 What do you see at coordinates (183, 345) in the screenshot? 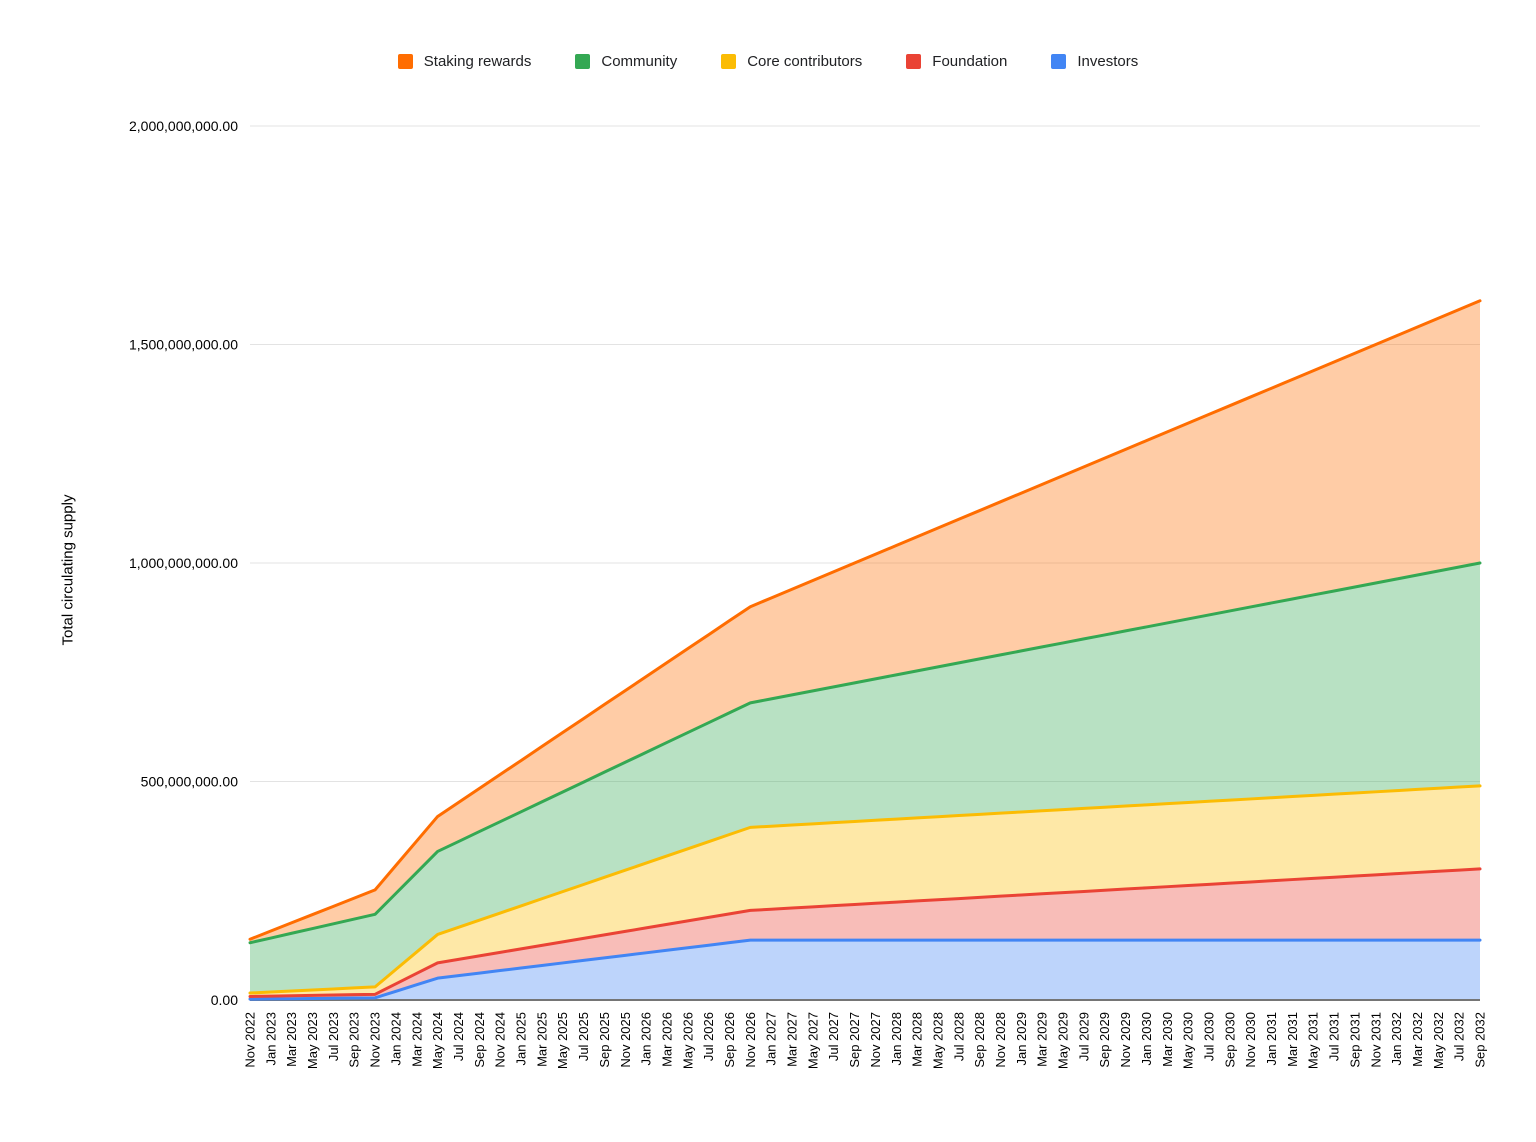
I see `y-tick-label: 1,500,000,000.00` at bounding box center [183, 345].